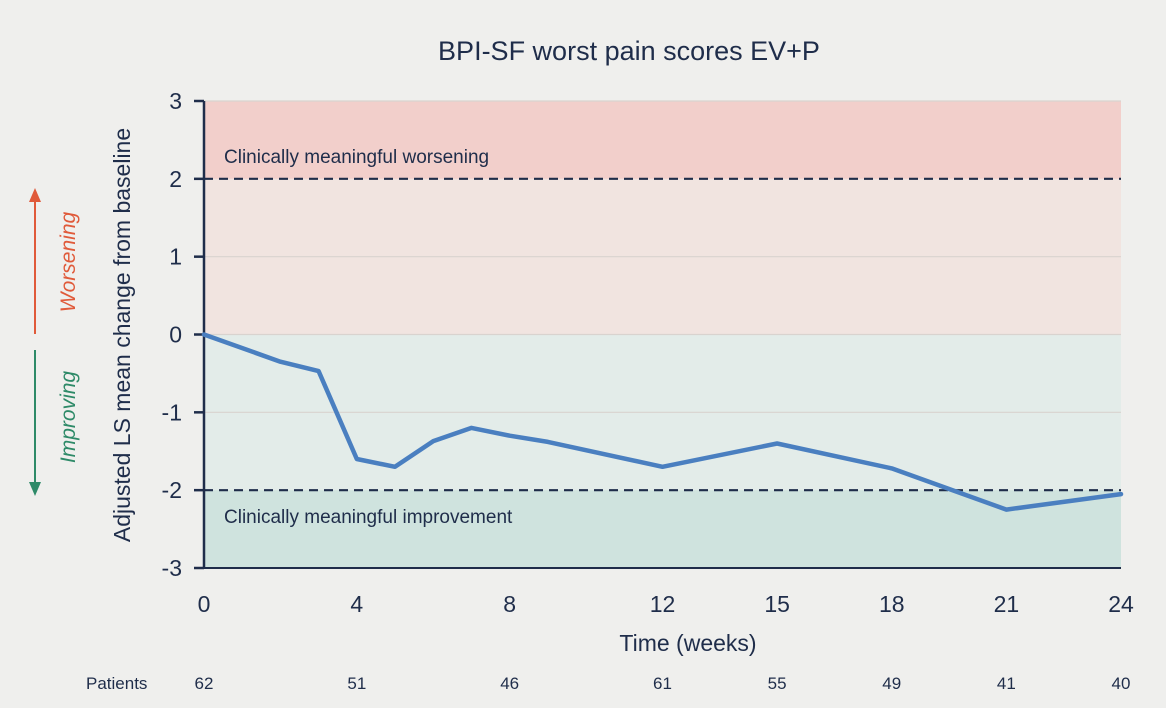 The width and height of the screenshot is (1166, 708). I want to click on patient-counts: 62 51 46 61 55 49 41 40, so click(663, 683).